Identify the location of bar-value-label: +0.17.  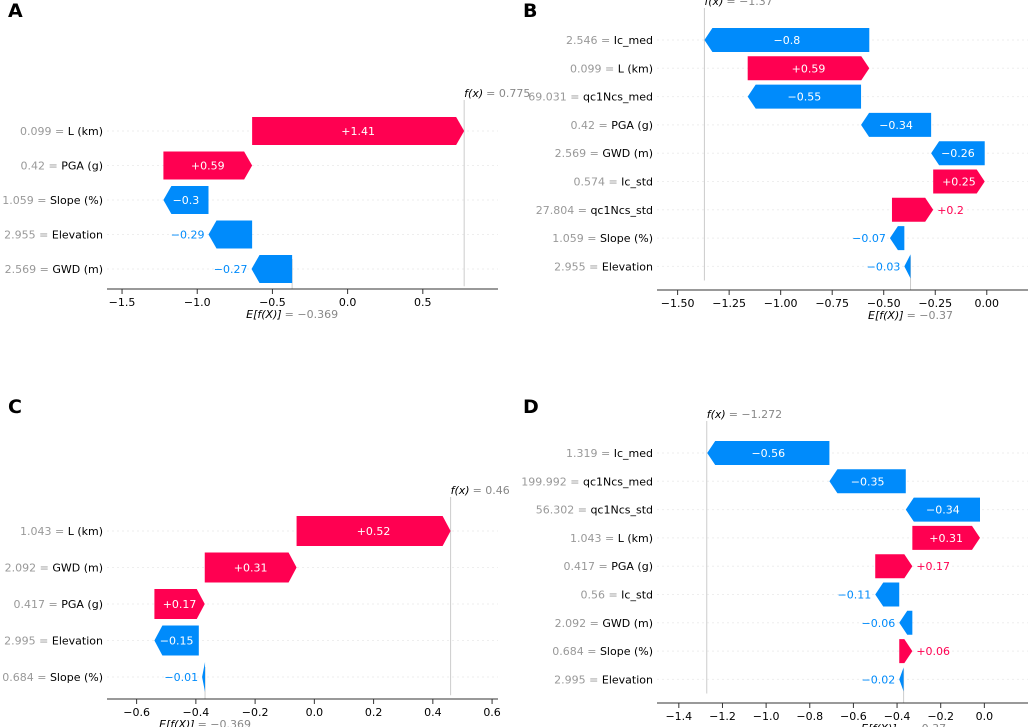
(180, 604).